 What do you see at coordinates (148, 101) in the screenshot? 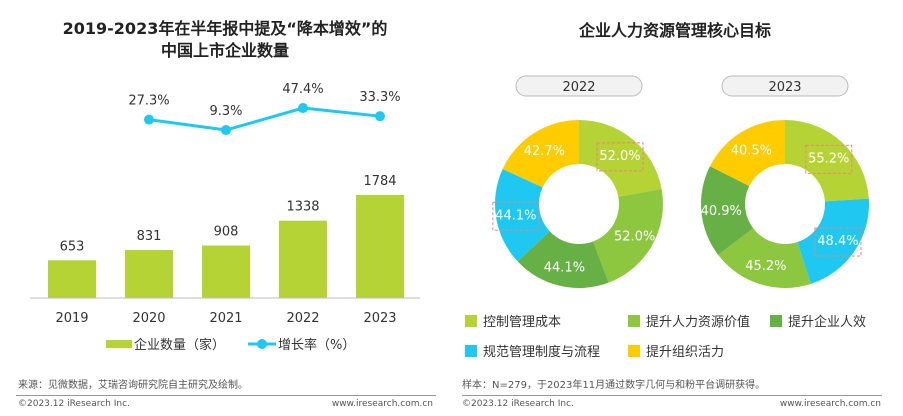
I see `growth-value-label: 27.3%` at bounding box center [148, 101].